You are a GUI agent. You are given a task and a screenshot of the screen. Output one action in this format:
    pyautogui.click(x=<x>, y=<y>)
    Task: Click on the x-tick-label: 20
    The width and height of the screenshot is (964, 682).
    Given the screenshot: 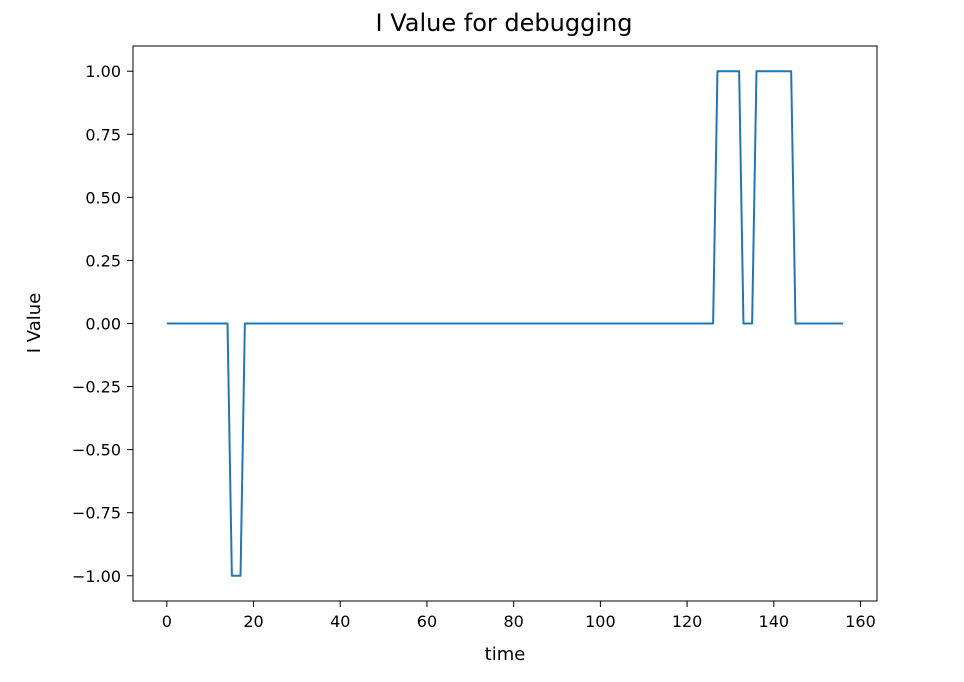 What is the action you would take?
    pyautogui.click(x=253, y=621)
    